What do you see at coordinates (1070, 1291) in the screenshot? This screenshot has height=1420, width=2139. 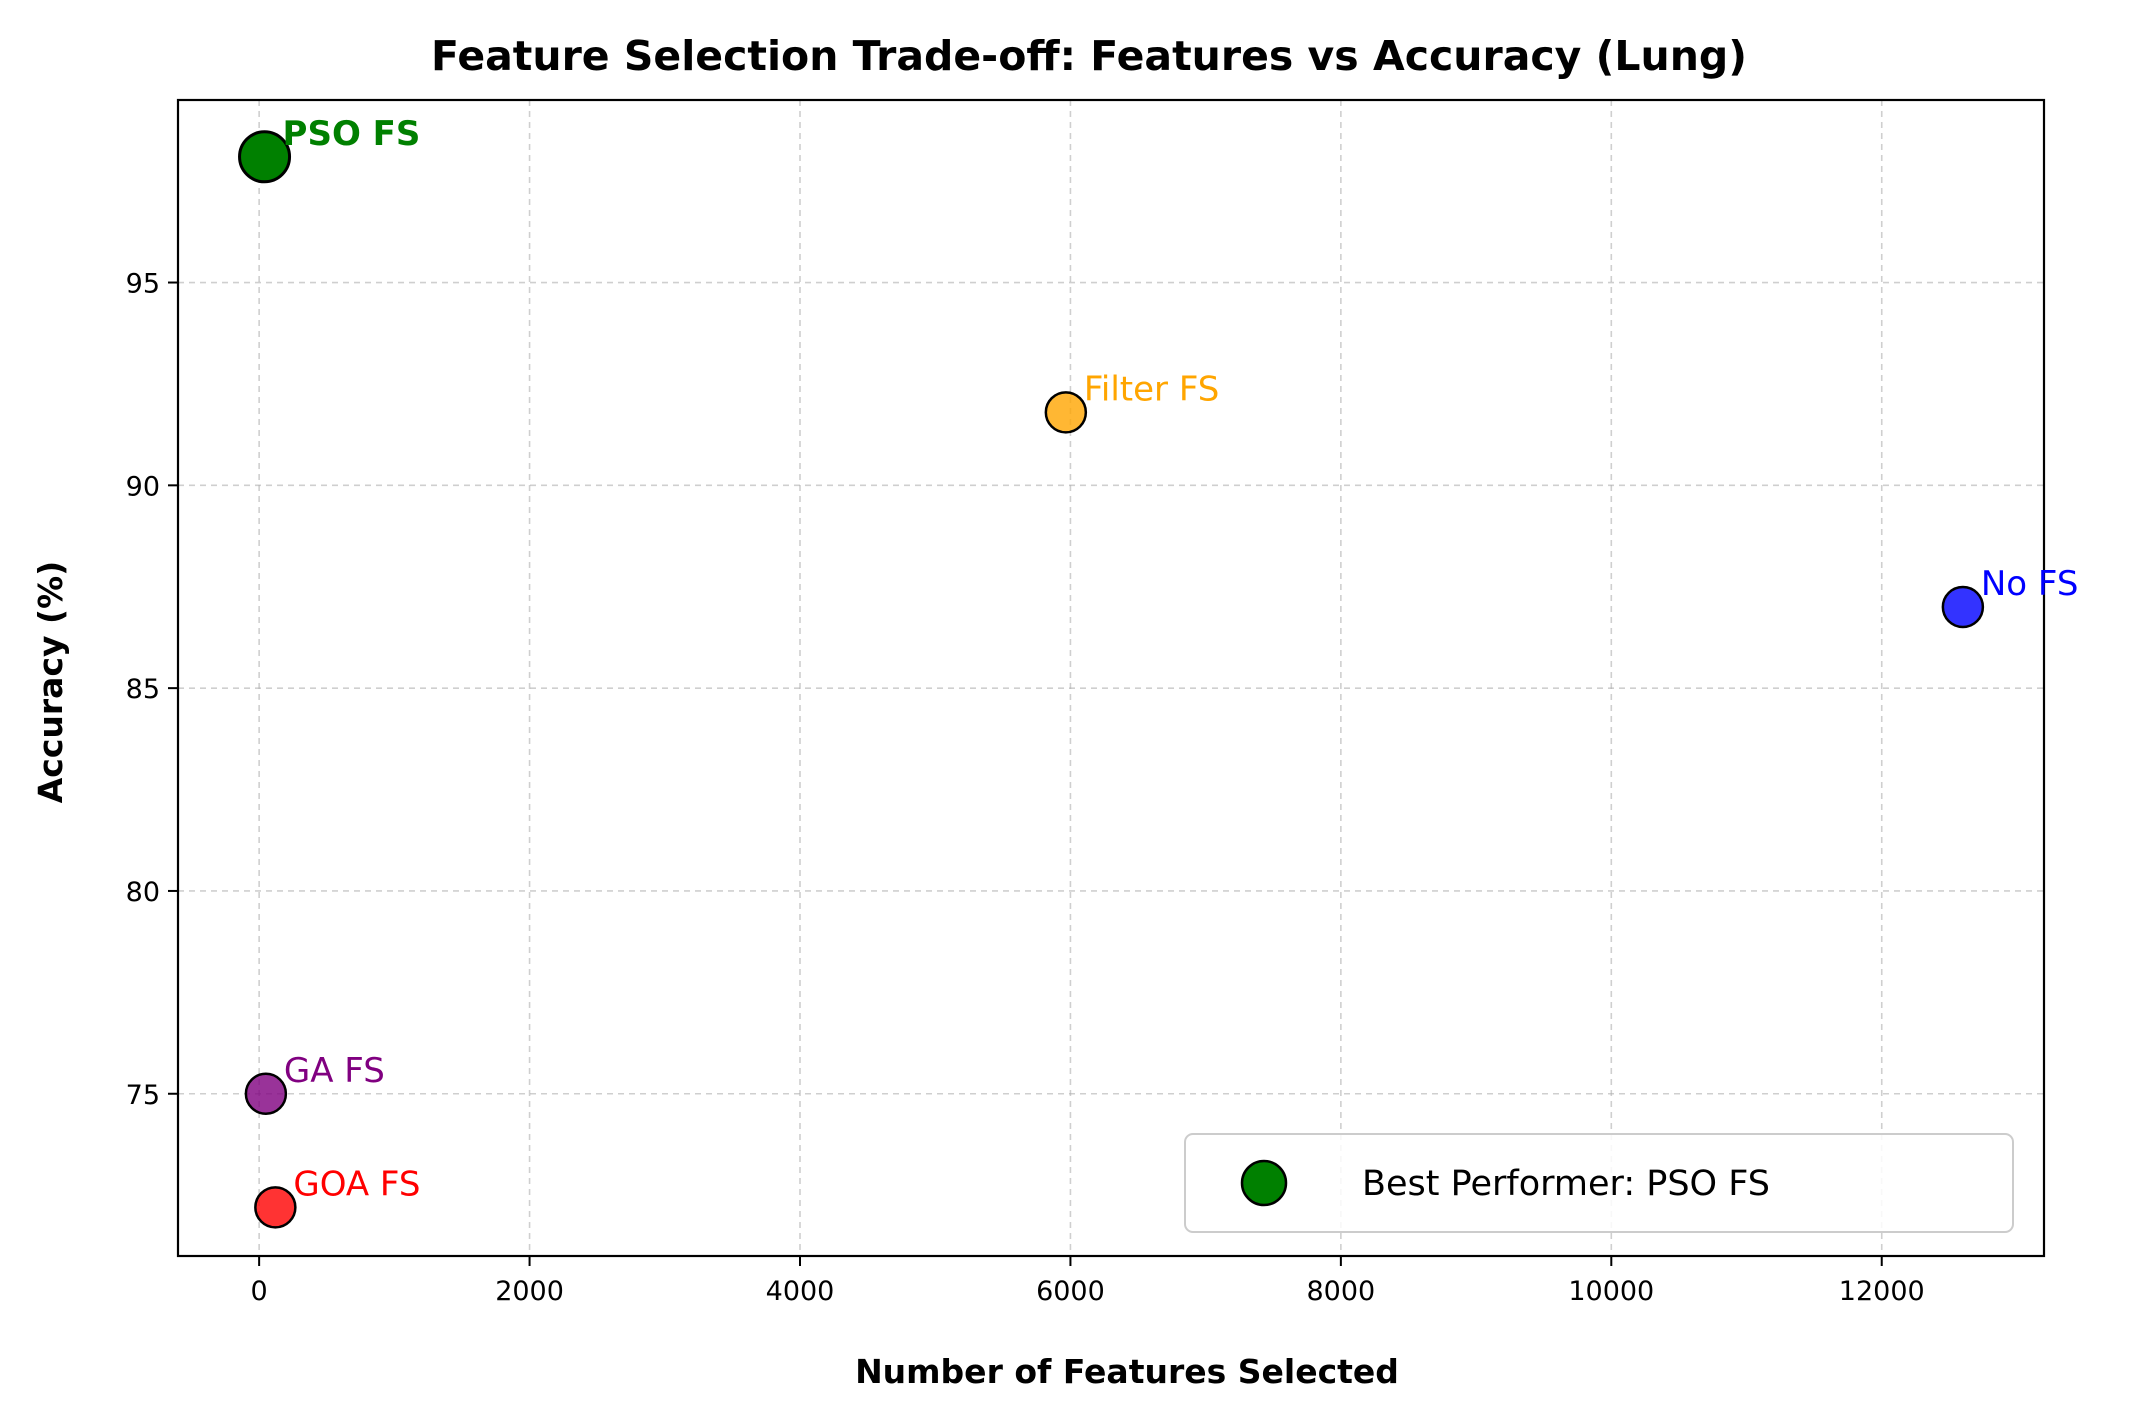 I see `x-tick-label: 6000` at bounding box center [1070, 1291].